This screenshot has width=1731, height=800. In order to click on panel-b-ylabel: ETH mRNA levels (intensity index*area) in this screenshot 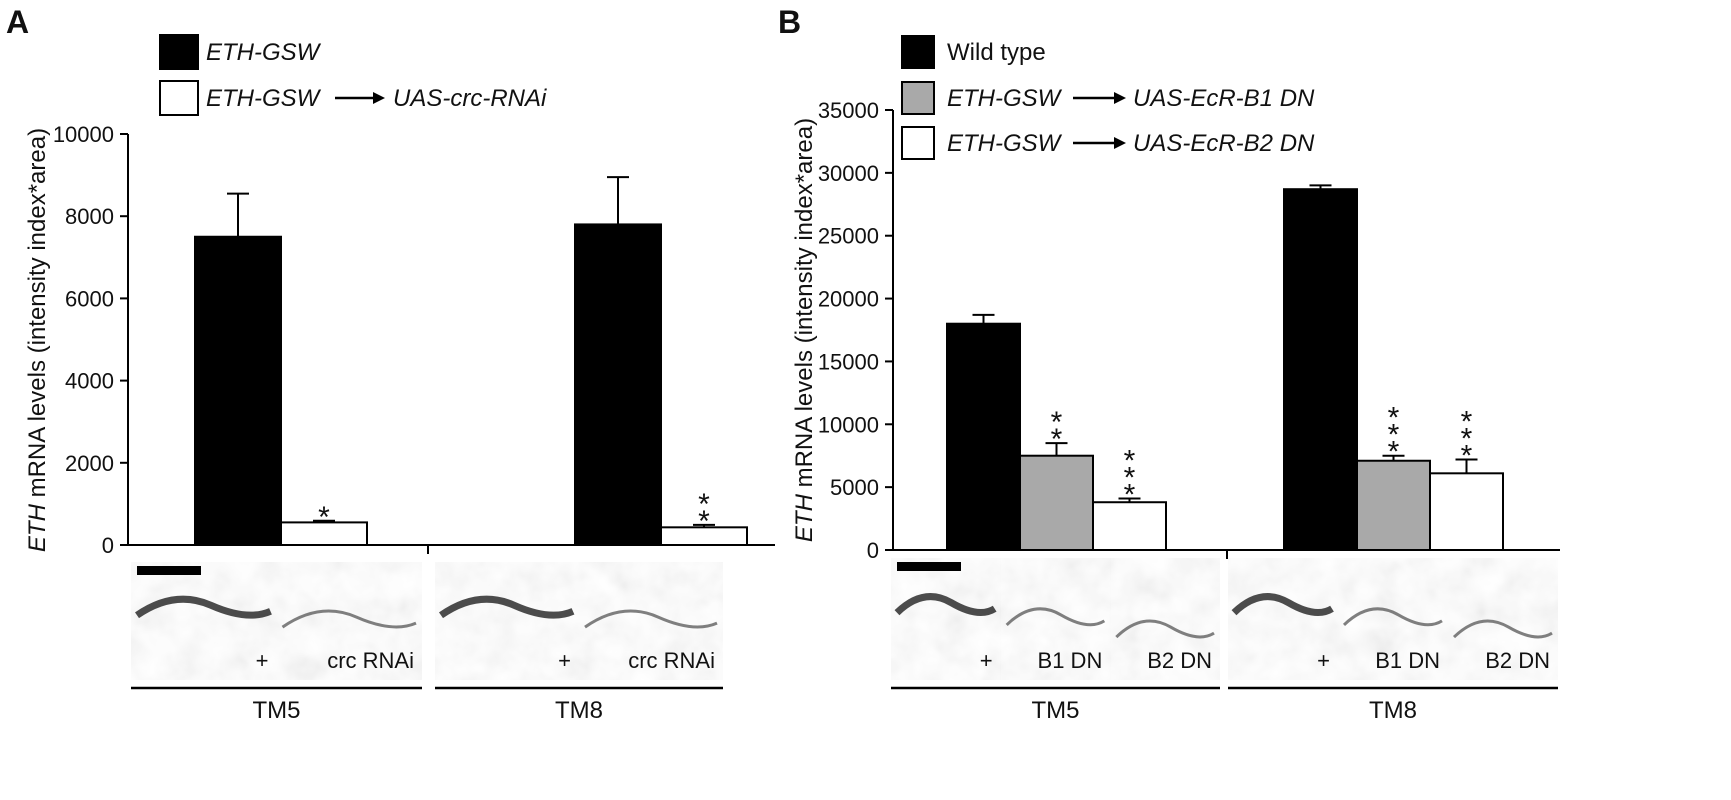, I will do `click(804, 330)`.